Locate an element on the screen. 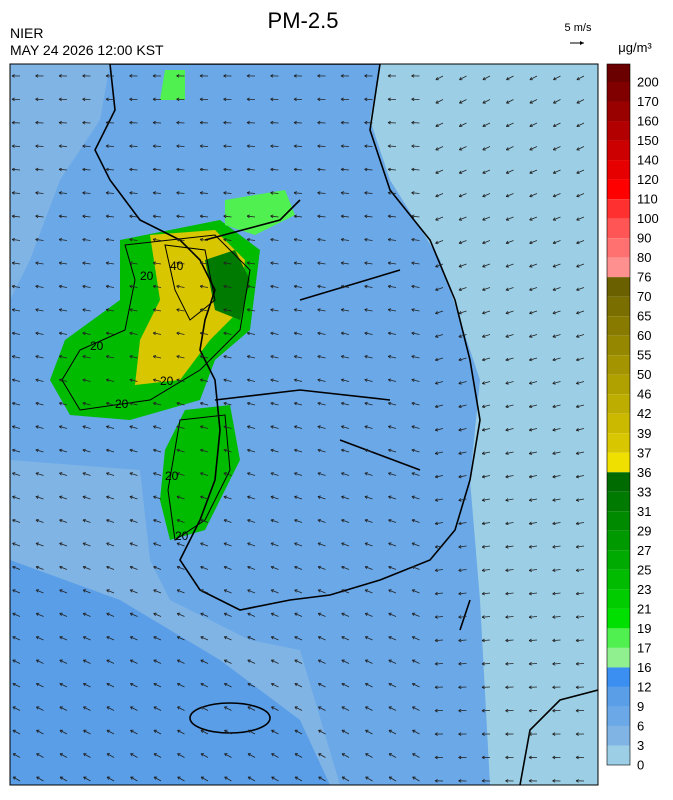  colorbar-label: 12 is located at coordinates (644, 686).